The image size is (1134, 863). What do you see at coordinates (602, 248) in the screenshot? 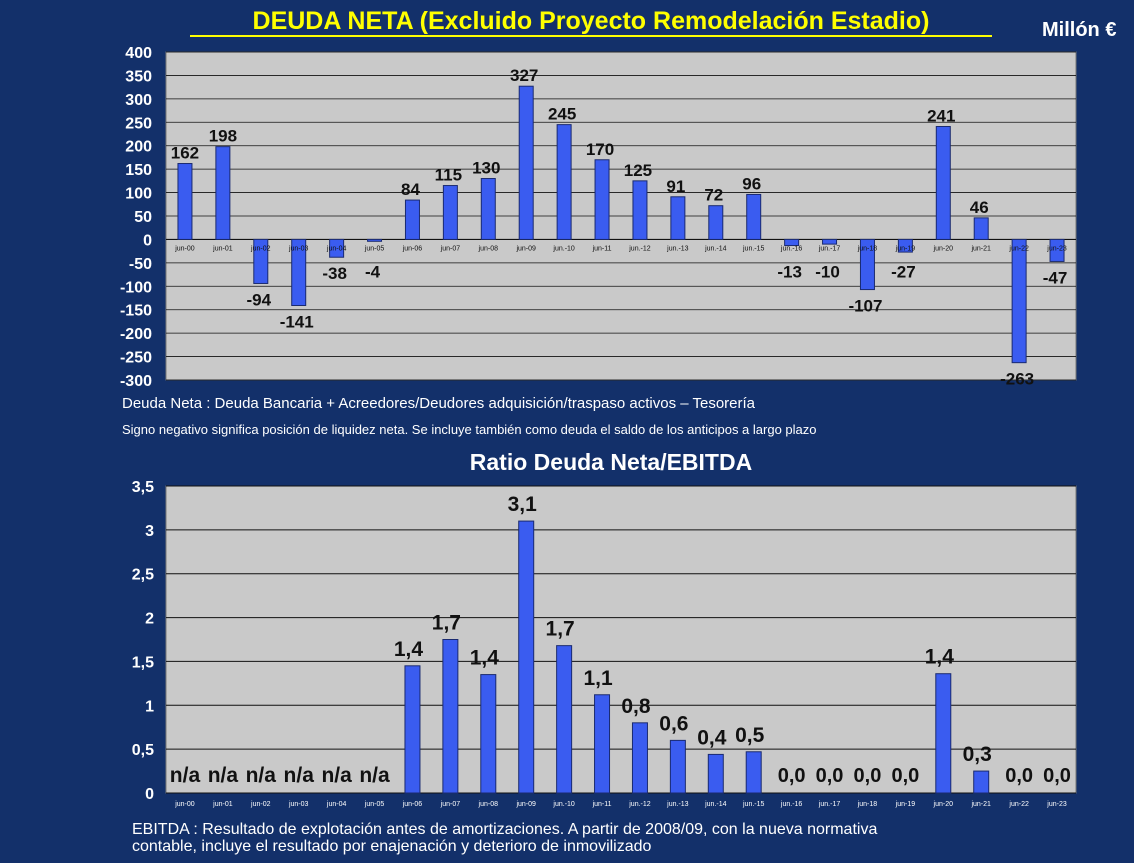
I see `x-tick-label: jun-11` at bounding box center [602, 248].